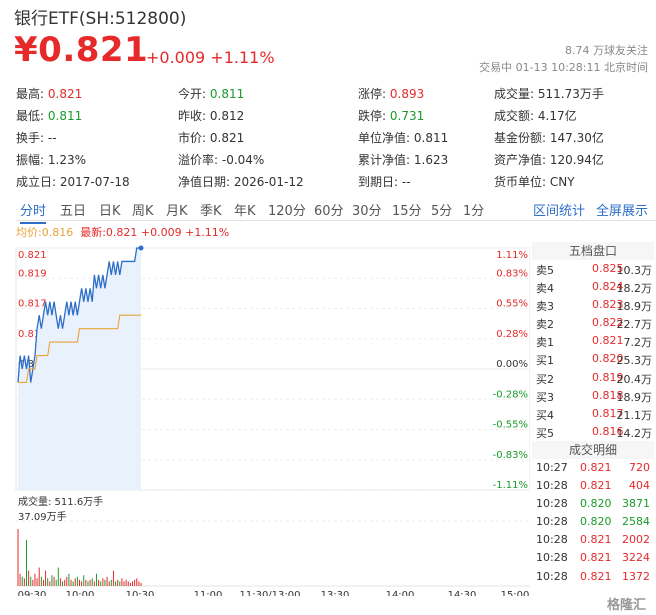  Describe the element at coordinates (552, 467) in the screenshot. I see `trade-time: 10:27` at that location.